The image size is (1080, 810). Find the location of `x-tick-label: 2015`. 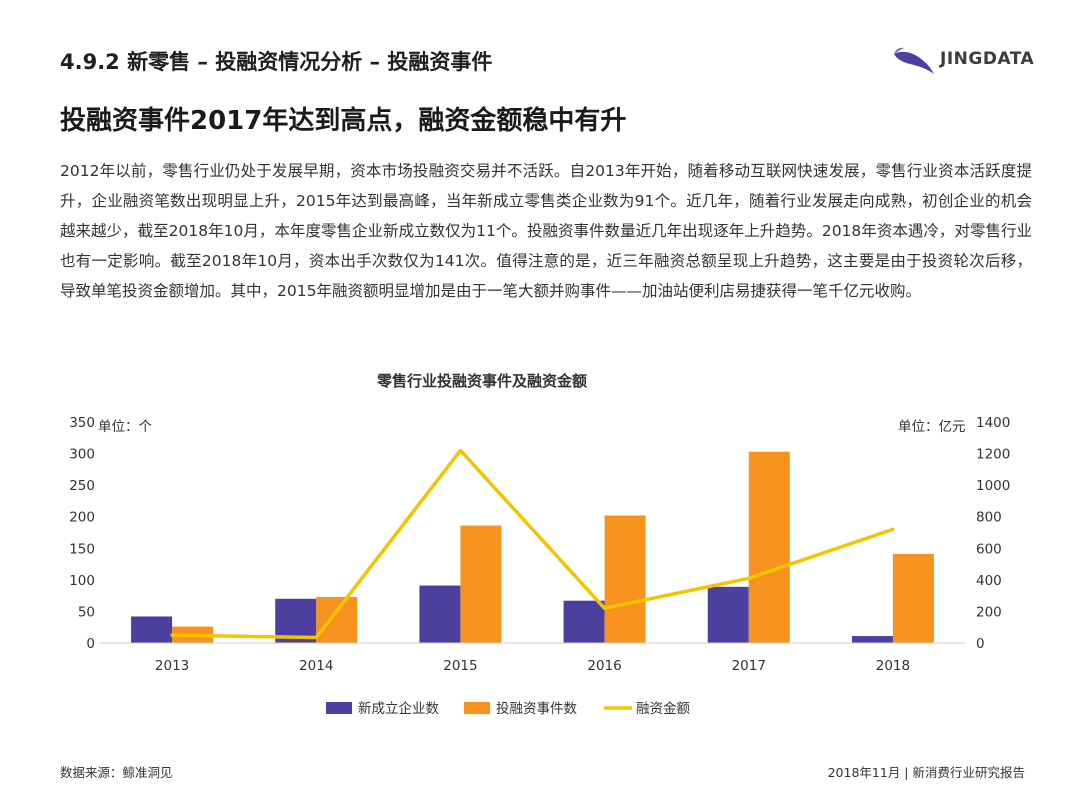

x-tick-label: 2015 is located at coordinates (460, 666).